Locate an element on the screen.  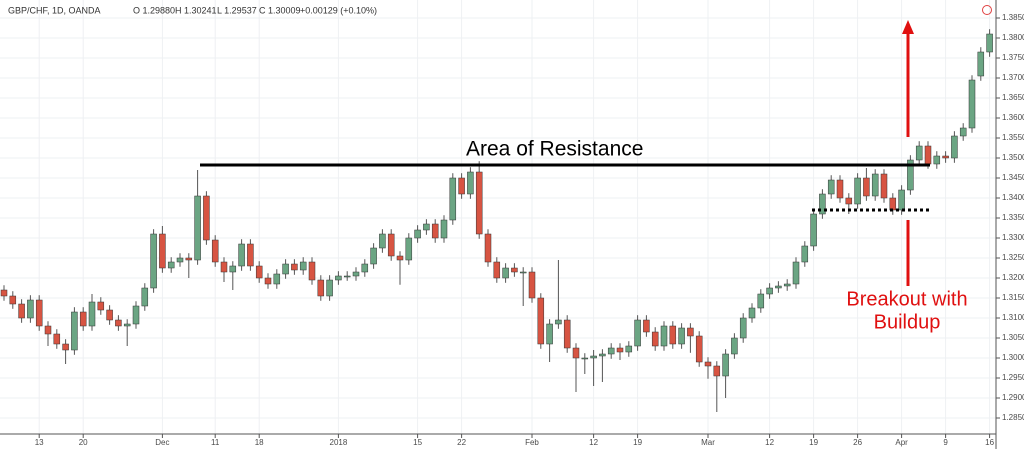
y-tick-label: 1.30500 is located at coordinates (1013, 337).